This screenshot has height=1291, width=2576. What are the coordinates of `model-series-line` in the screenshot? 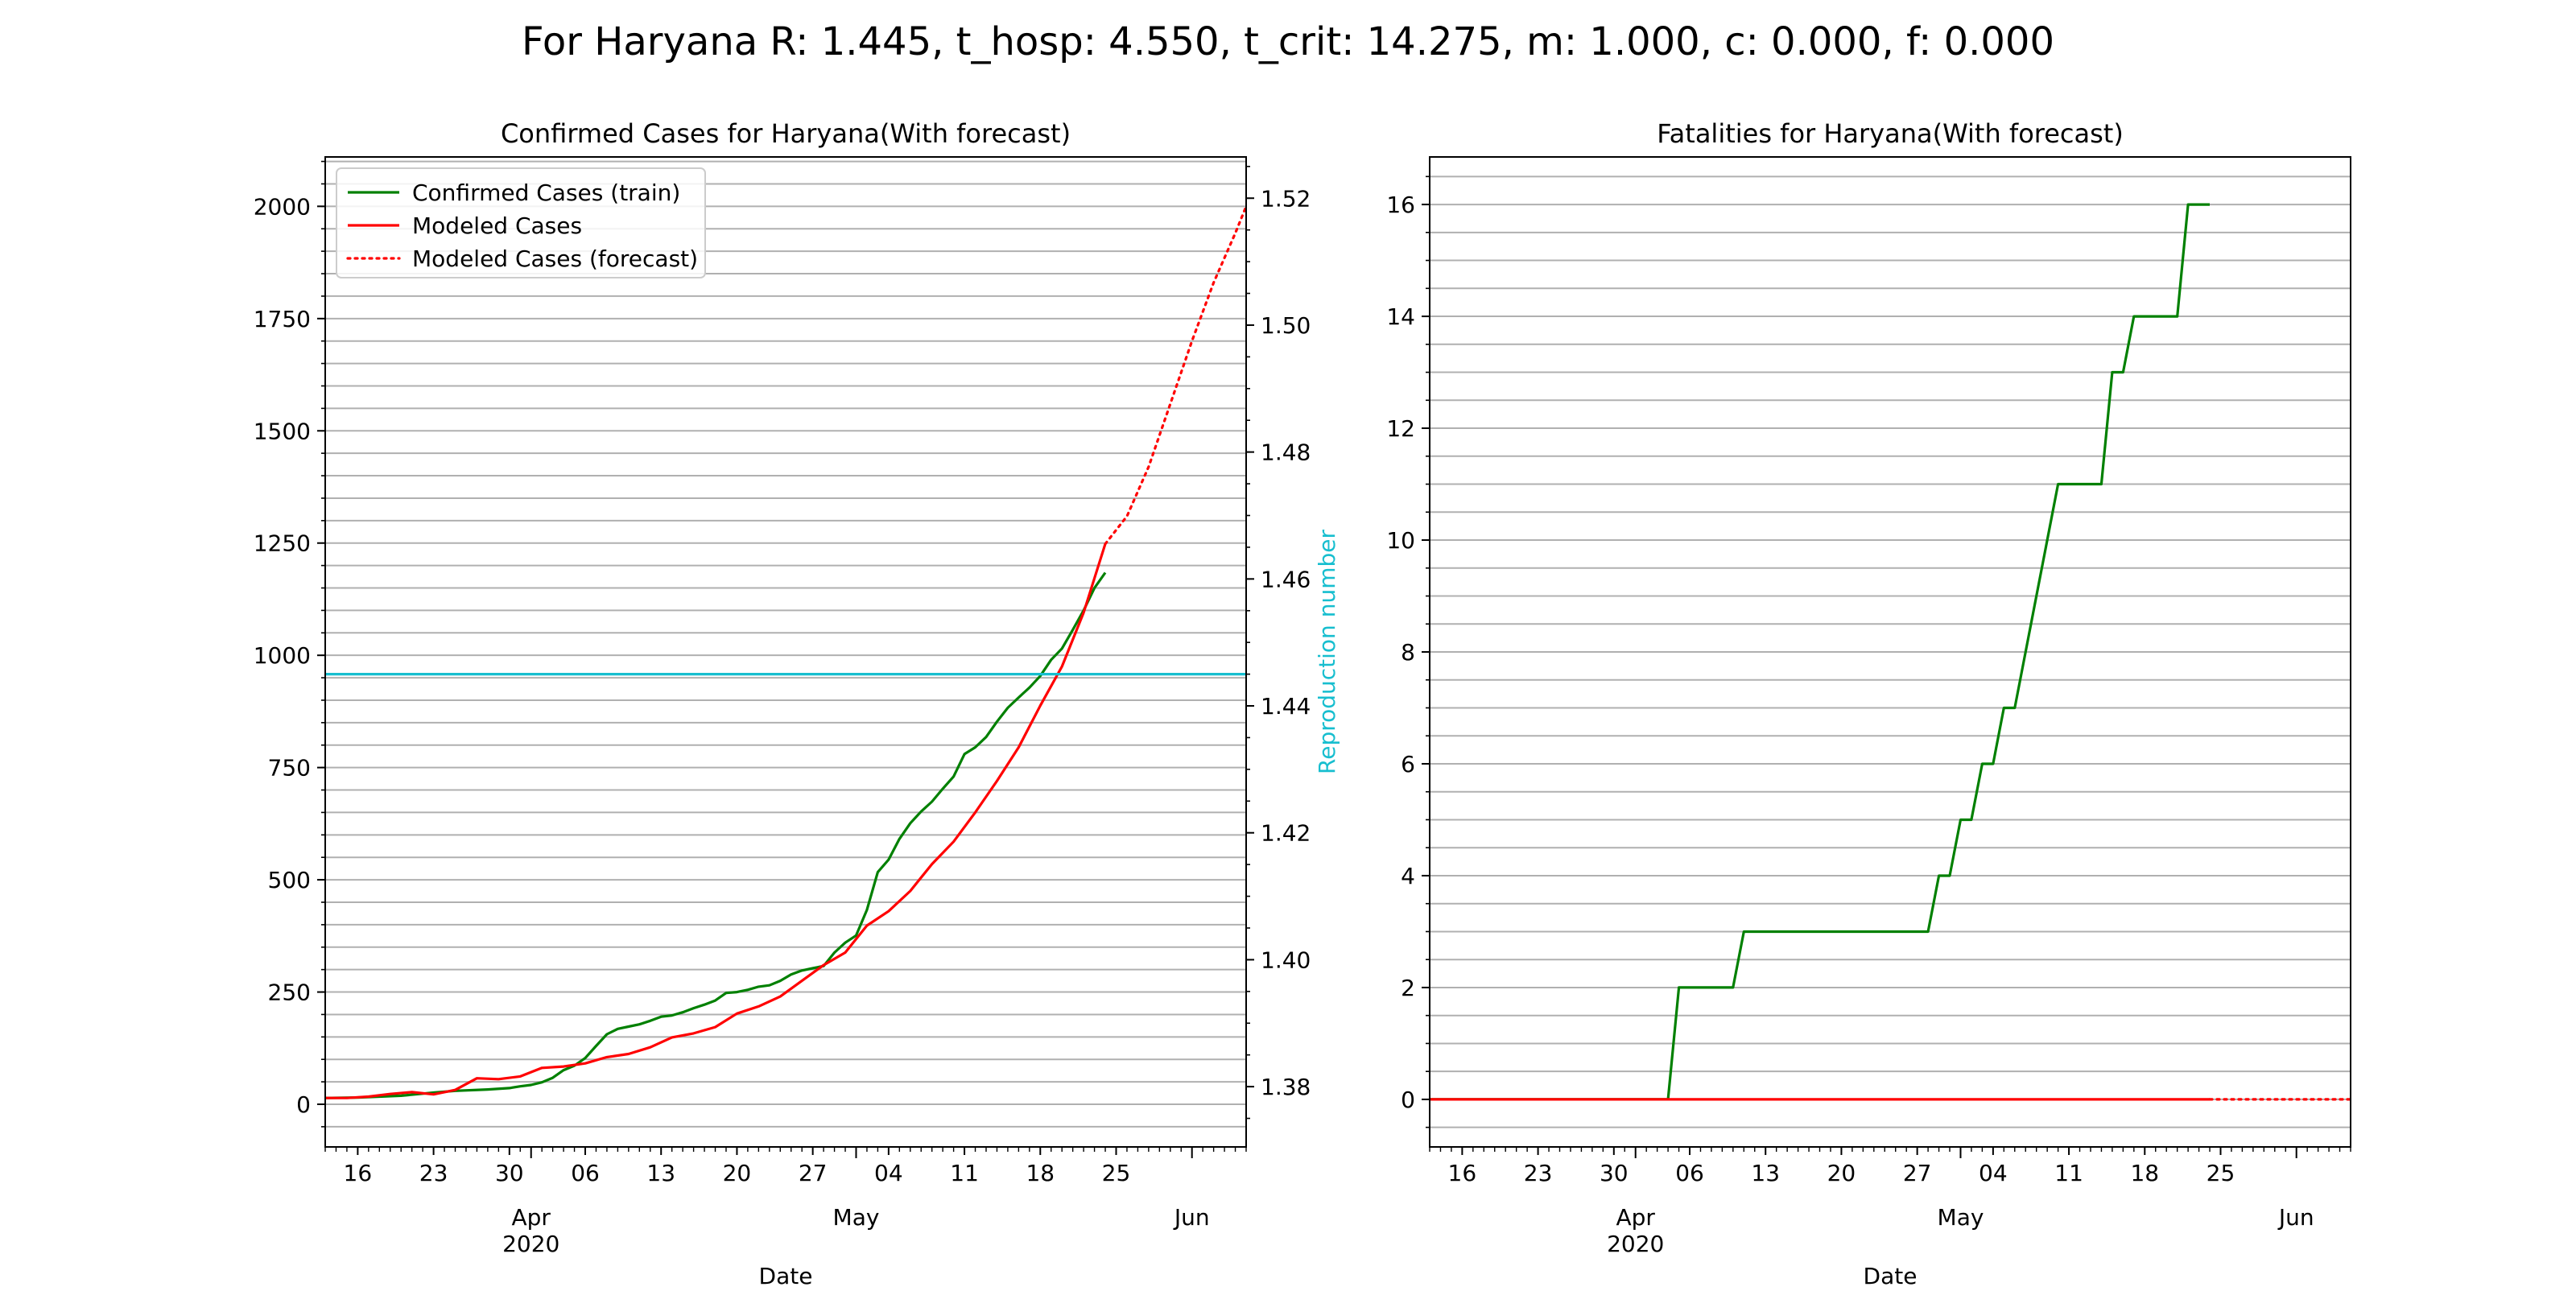 It's located at (716, 821).